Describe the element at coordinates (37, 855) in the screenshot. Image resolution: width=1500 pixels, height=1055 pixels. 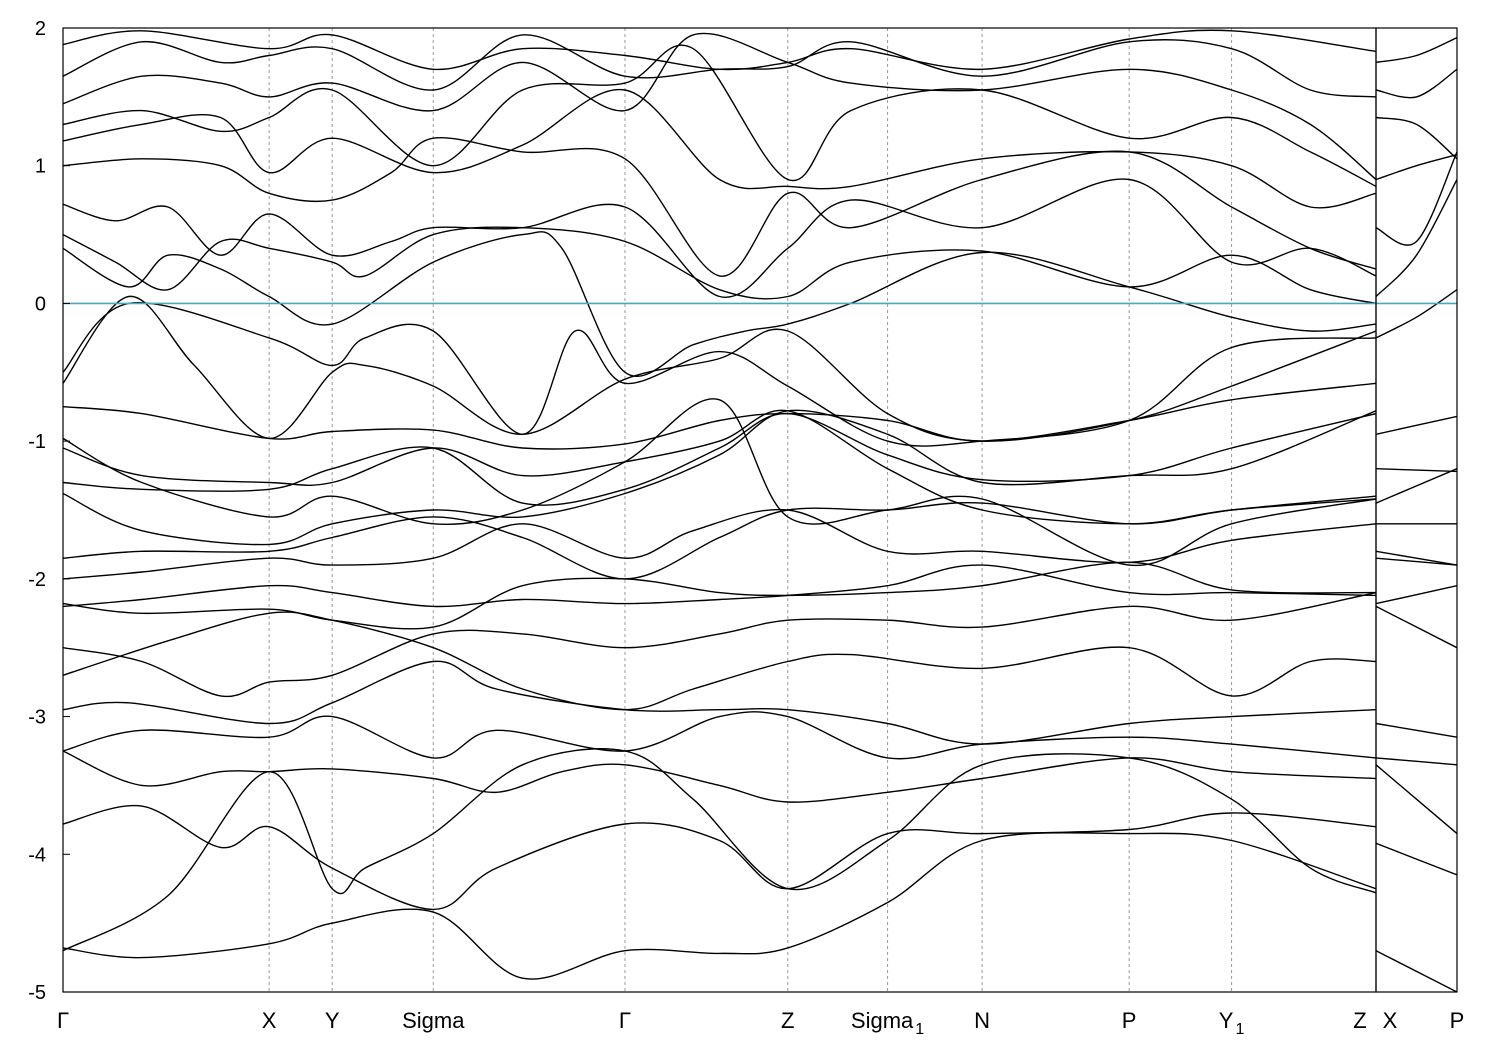
I see `y-tick-label: -4` at that location.